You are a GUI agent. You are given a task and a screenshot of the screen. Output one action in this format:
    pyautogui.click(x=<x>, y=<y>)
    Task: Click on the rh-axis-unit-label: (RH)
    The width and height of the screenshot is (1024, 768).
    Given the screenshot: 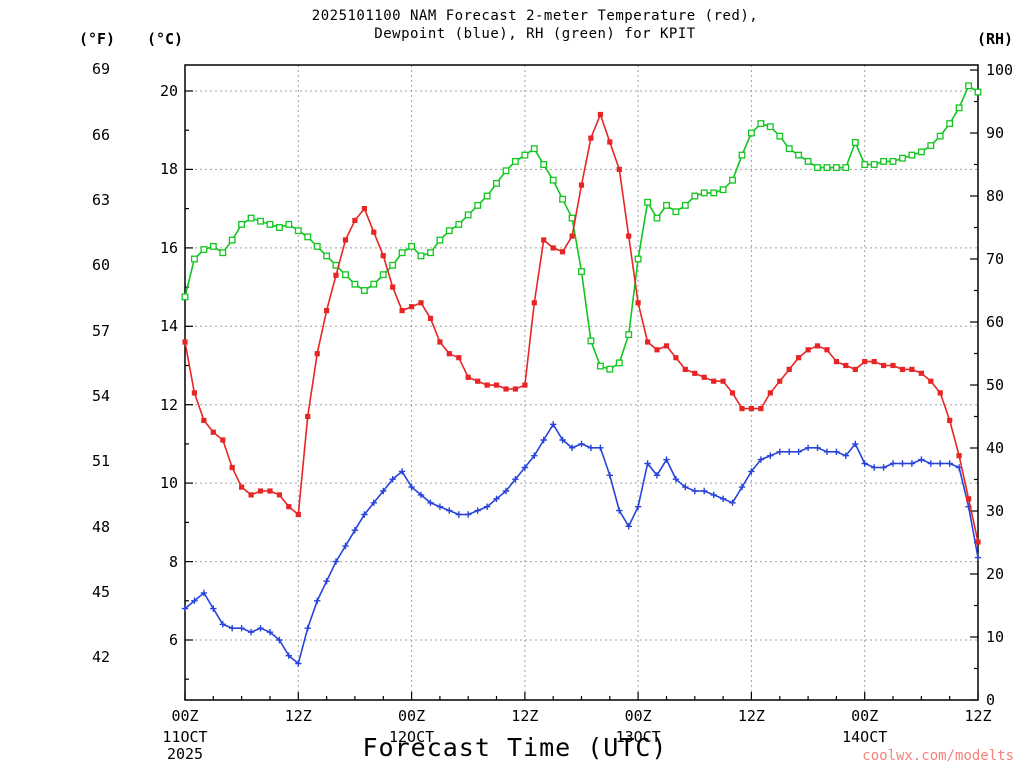 What is the action you would take?
    pyautogui.click(x=995, y=39)
    